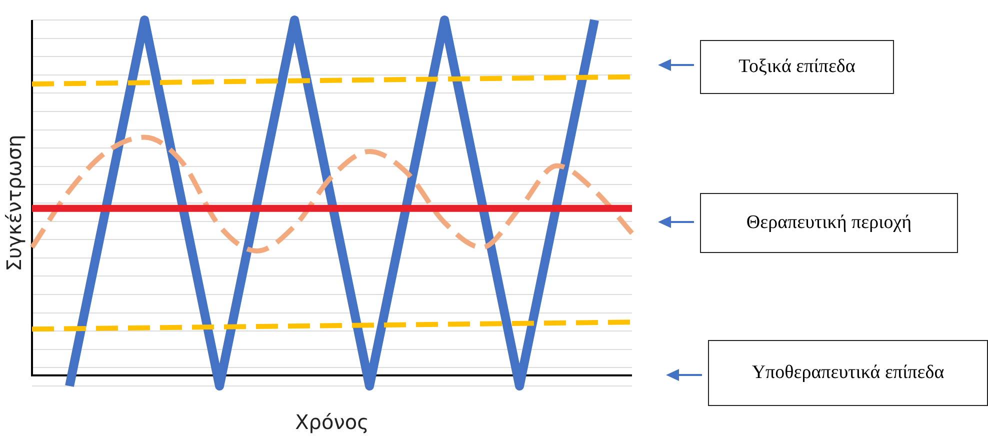  I want to click on y-axis-title: Συγκέντρωση, so click(14, 203).